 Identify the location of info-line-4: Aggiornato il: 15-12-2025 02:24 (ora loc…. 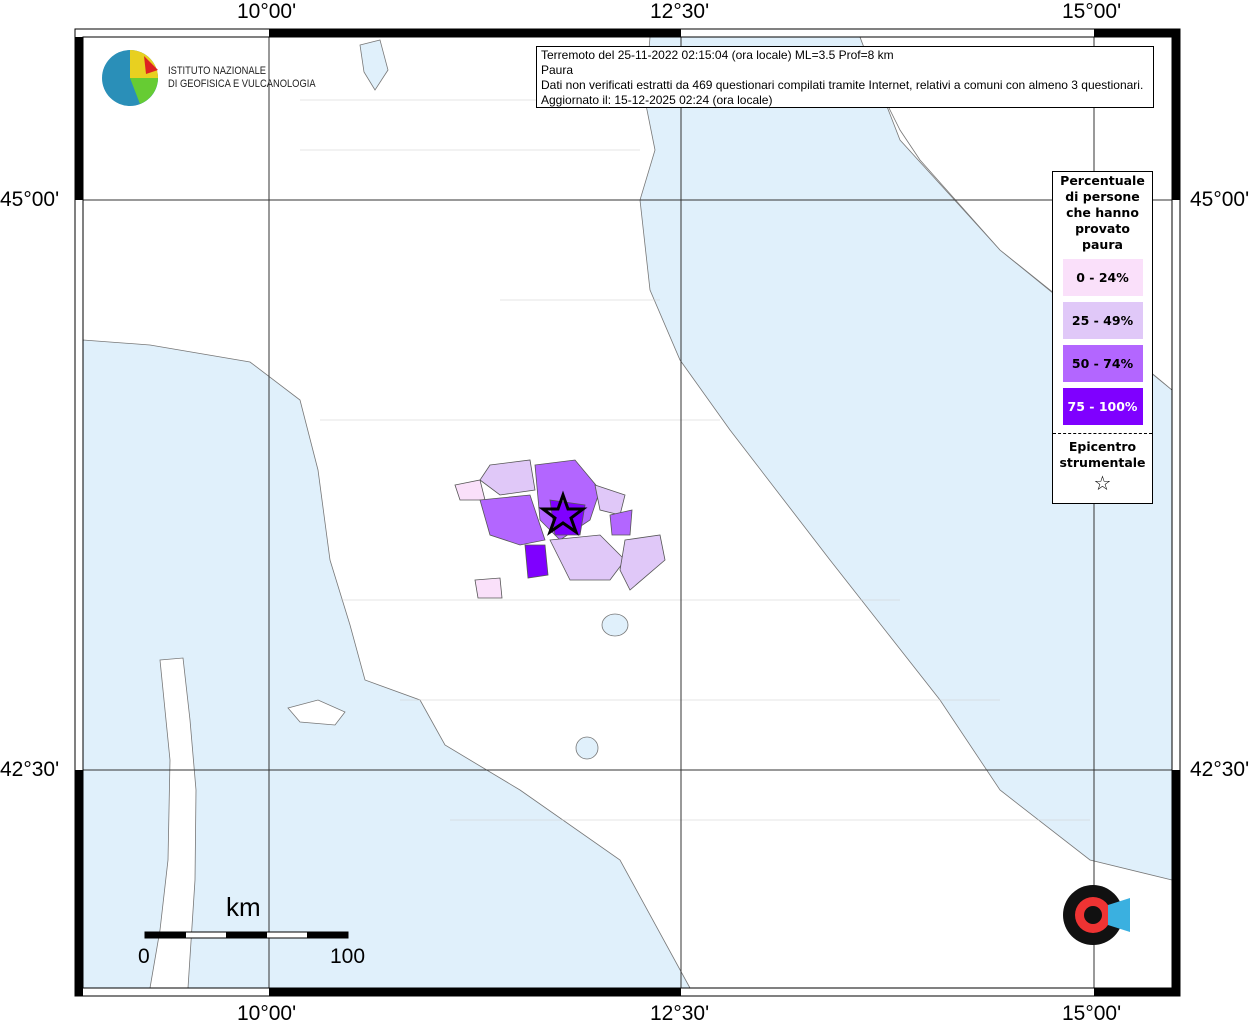
(657, 100).